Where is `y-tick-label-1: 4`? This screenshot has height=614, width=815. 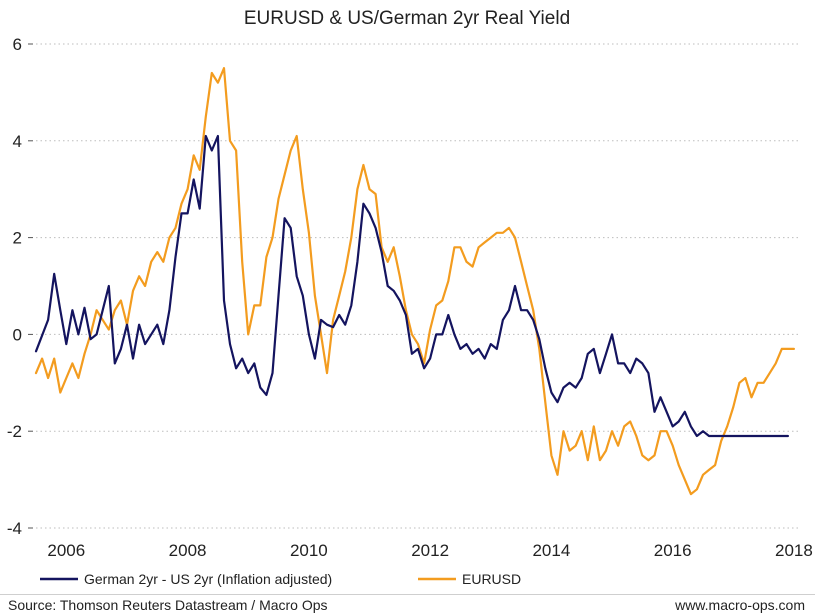 y-tick-label-1: 4 is located at coordinates (17, 141).